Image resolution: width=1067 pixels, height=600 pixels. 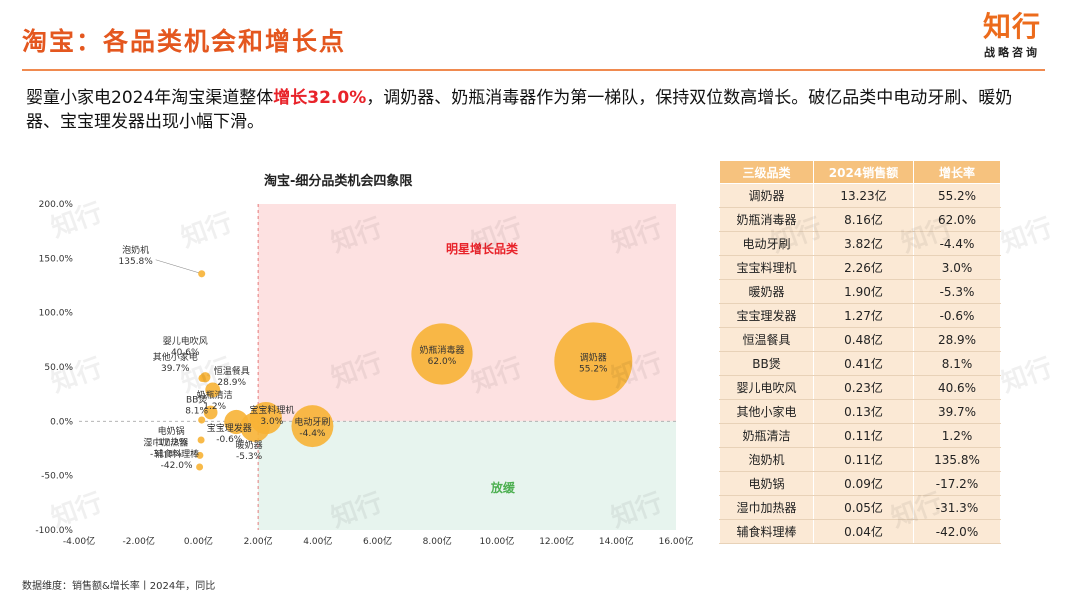 What do you see at coordinates (957, 195) in the screenshot?
I see `table-cell: 55.2%` at bounding box center [957, 195].